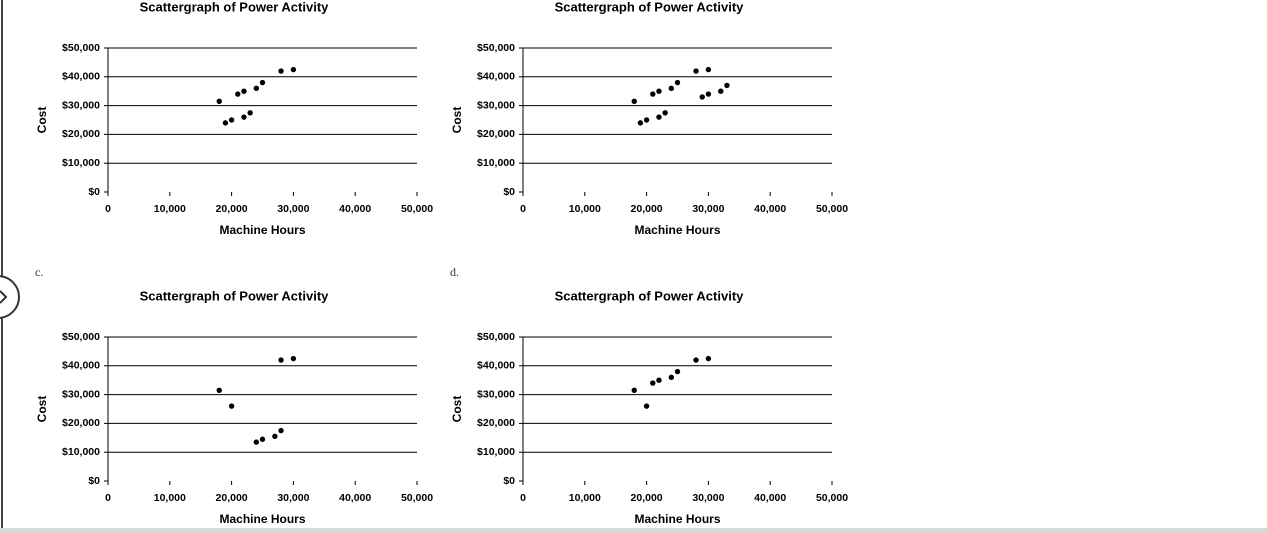  Describe the element at coordinates (633, 530) in the screenshot. I see `bottom-bar` at that location.